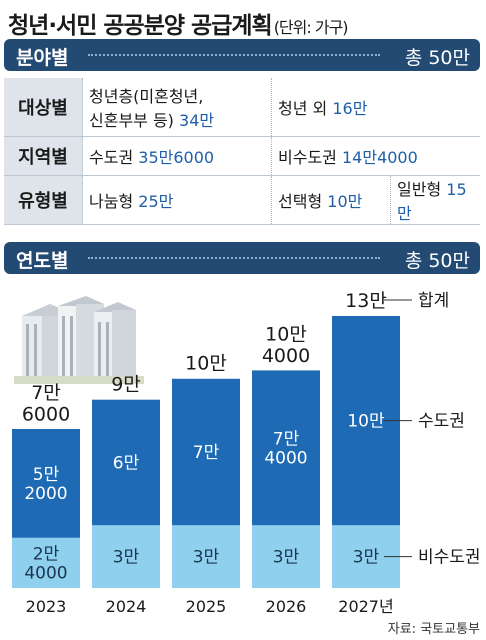  I want to click on segment-label: 7만, so click(206, 453).